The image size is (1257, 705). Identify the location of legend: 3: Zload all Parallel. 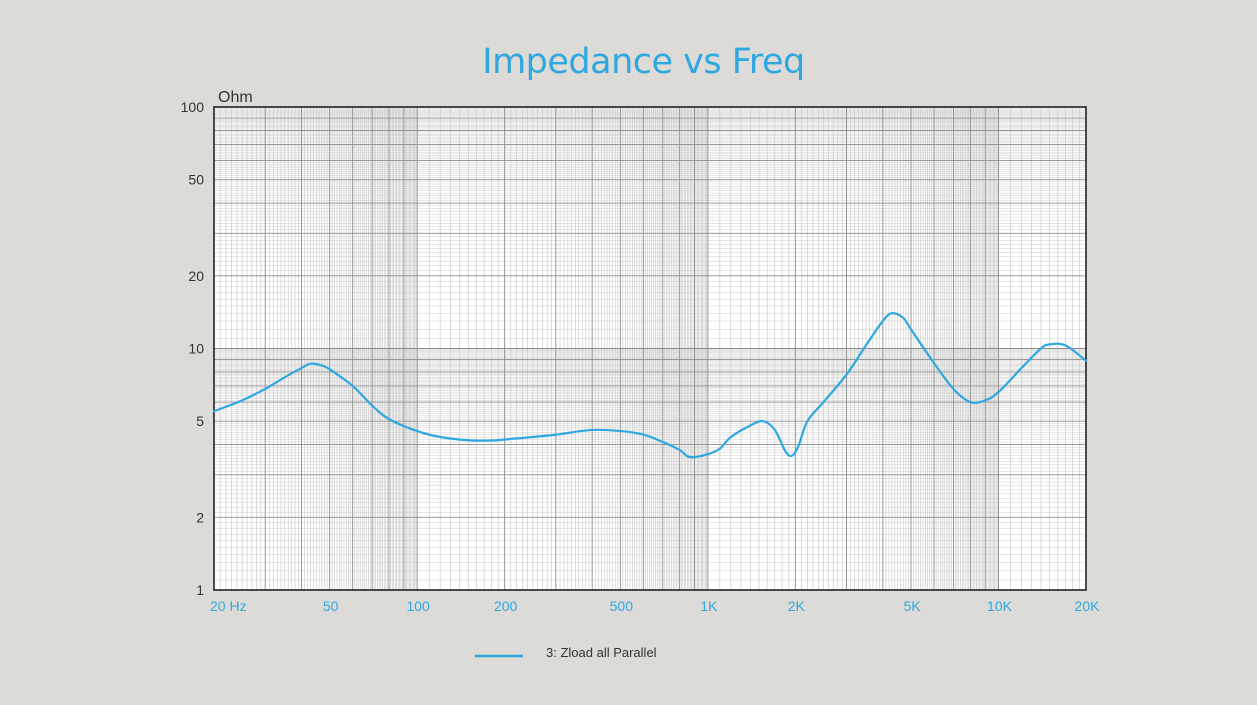
(566, 652).